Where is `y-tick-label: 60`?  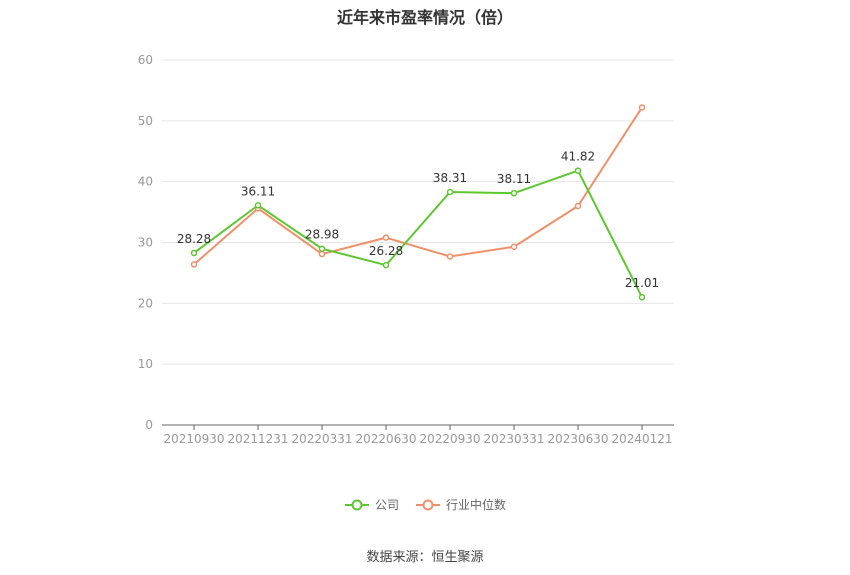 y-tick-label: 60 is located at coordinates (145, 60).